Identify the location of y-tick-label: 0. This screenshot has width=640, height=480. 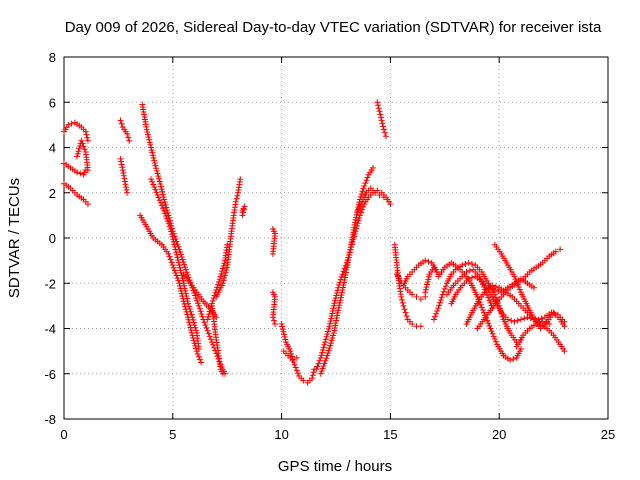
(52, 238).